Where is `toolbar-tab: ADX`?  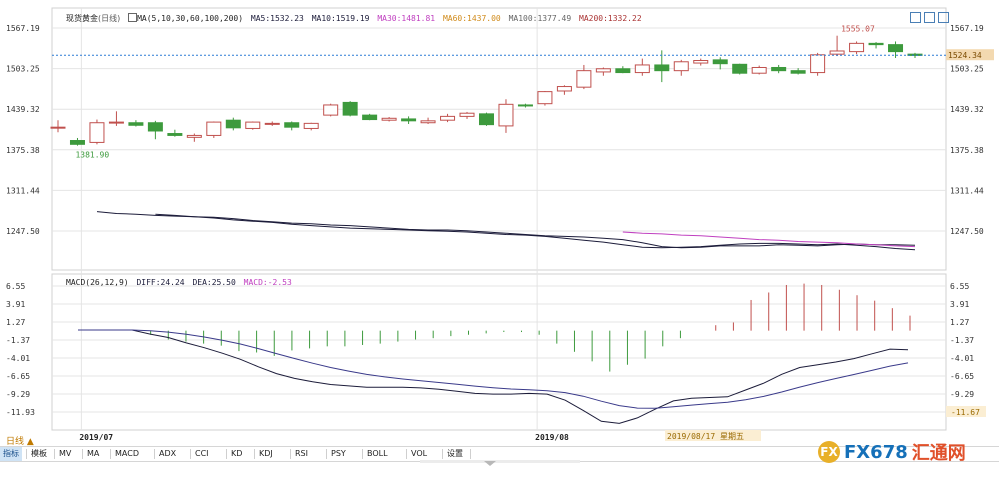 toolbar-tab: ADX is located at coordinates (168, 453).